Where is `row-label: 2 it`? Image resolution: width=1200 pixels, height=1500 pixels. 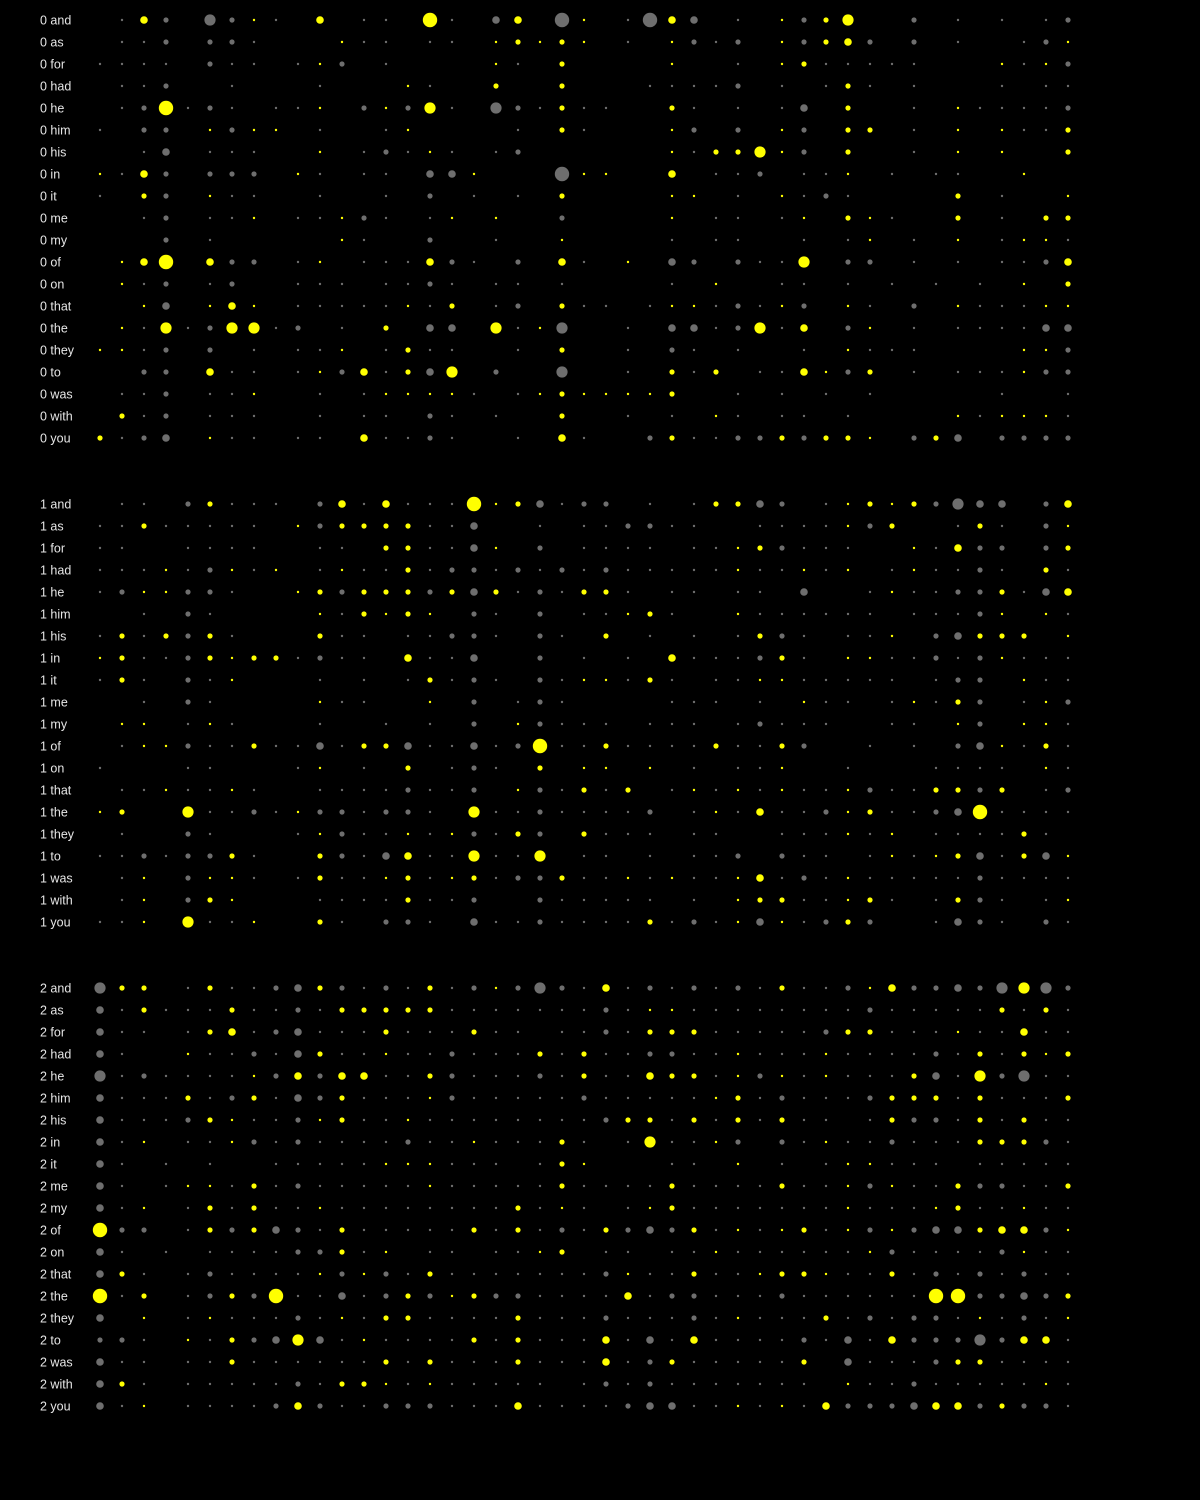
row-label: 2 it is located at coordinates (48, 1165).